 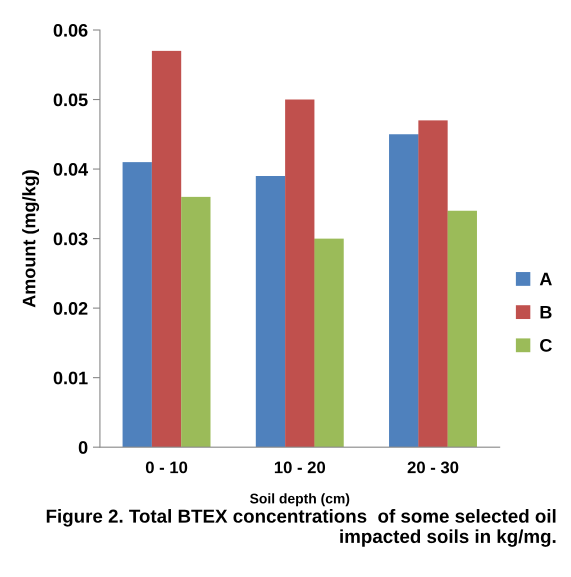 I want to click on x-tick-label: 0 - 10, so click(x=167, y=468).